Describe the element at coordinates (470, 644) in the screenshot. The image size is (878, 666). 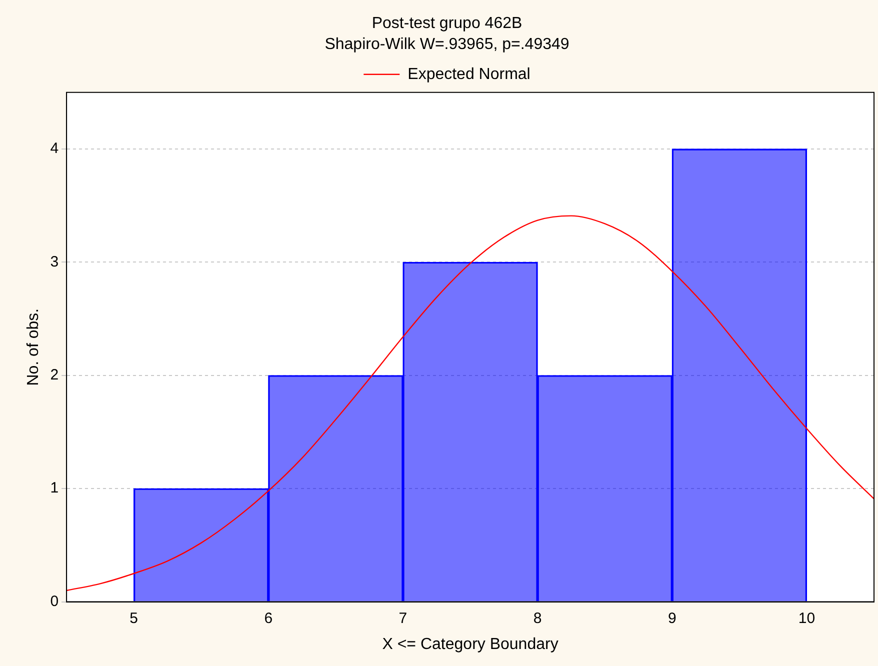
I see `x-axis-title: X <= Category Boundary` at that location.